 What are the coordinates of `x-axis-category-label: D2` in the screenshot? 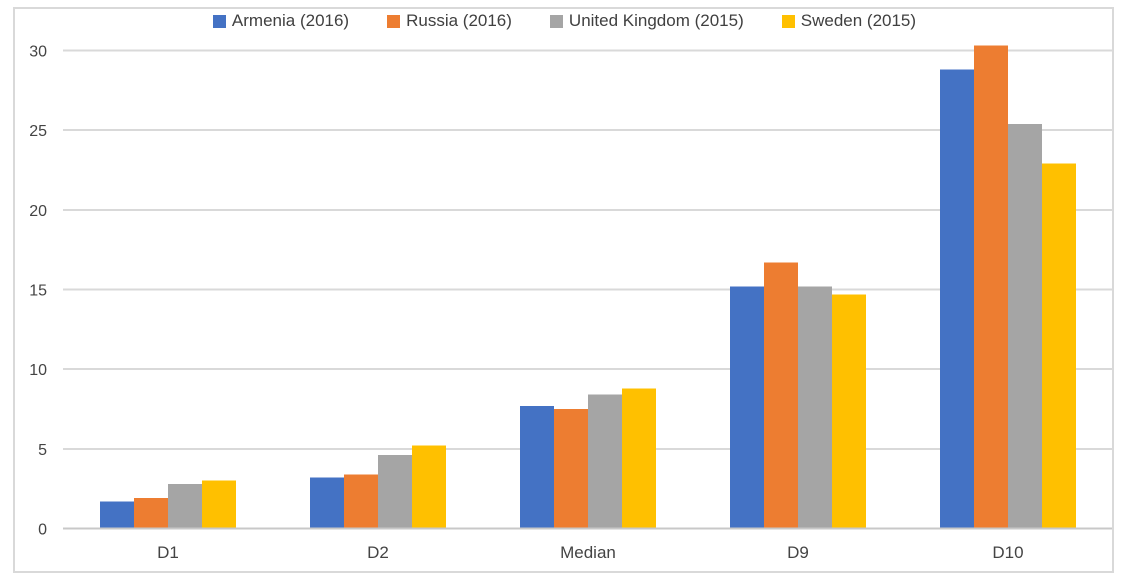 It's located at (378, 552).